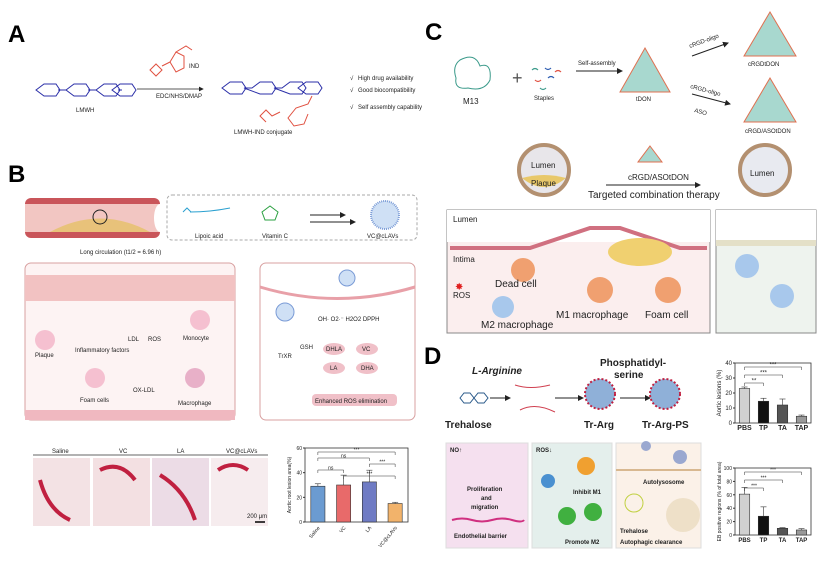  What do you see at coordinates (516, 284) in the screenshot?
I see `dead-cell-label: Dead cell` at bounding box center [516, 284].